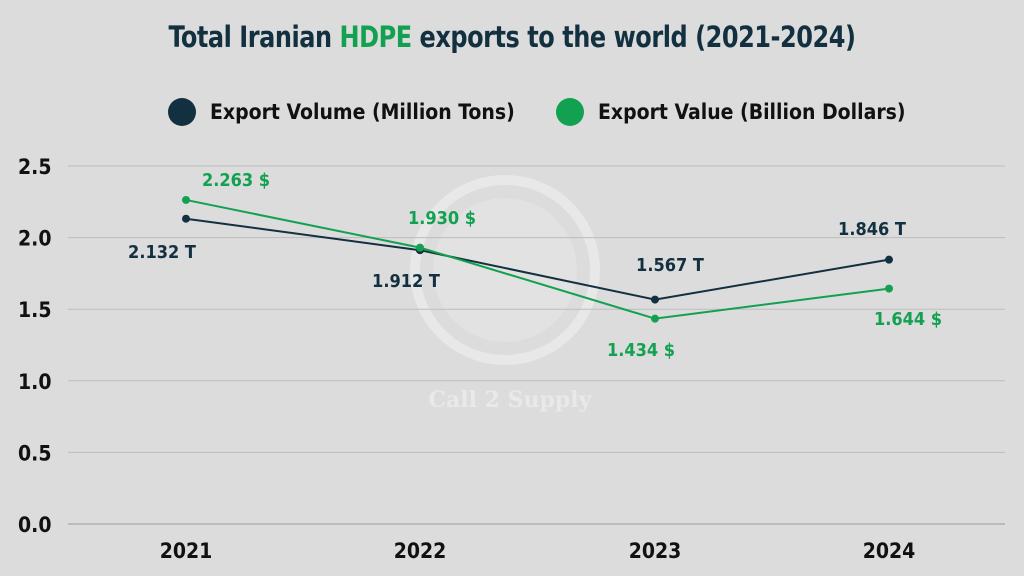 This screenshot has width=1024, height=576. Describe the element at coordinates (420, 551) in the screenshot. I see `x-tick-label: 2022` at that location.